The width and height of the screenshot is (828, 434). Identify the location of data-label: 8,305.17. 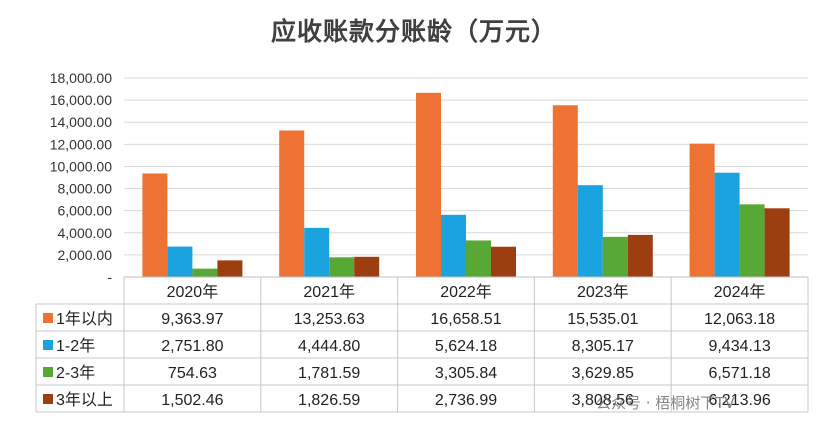
(603, 346).